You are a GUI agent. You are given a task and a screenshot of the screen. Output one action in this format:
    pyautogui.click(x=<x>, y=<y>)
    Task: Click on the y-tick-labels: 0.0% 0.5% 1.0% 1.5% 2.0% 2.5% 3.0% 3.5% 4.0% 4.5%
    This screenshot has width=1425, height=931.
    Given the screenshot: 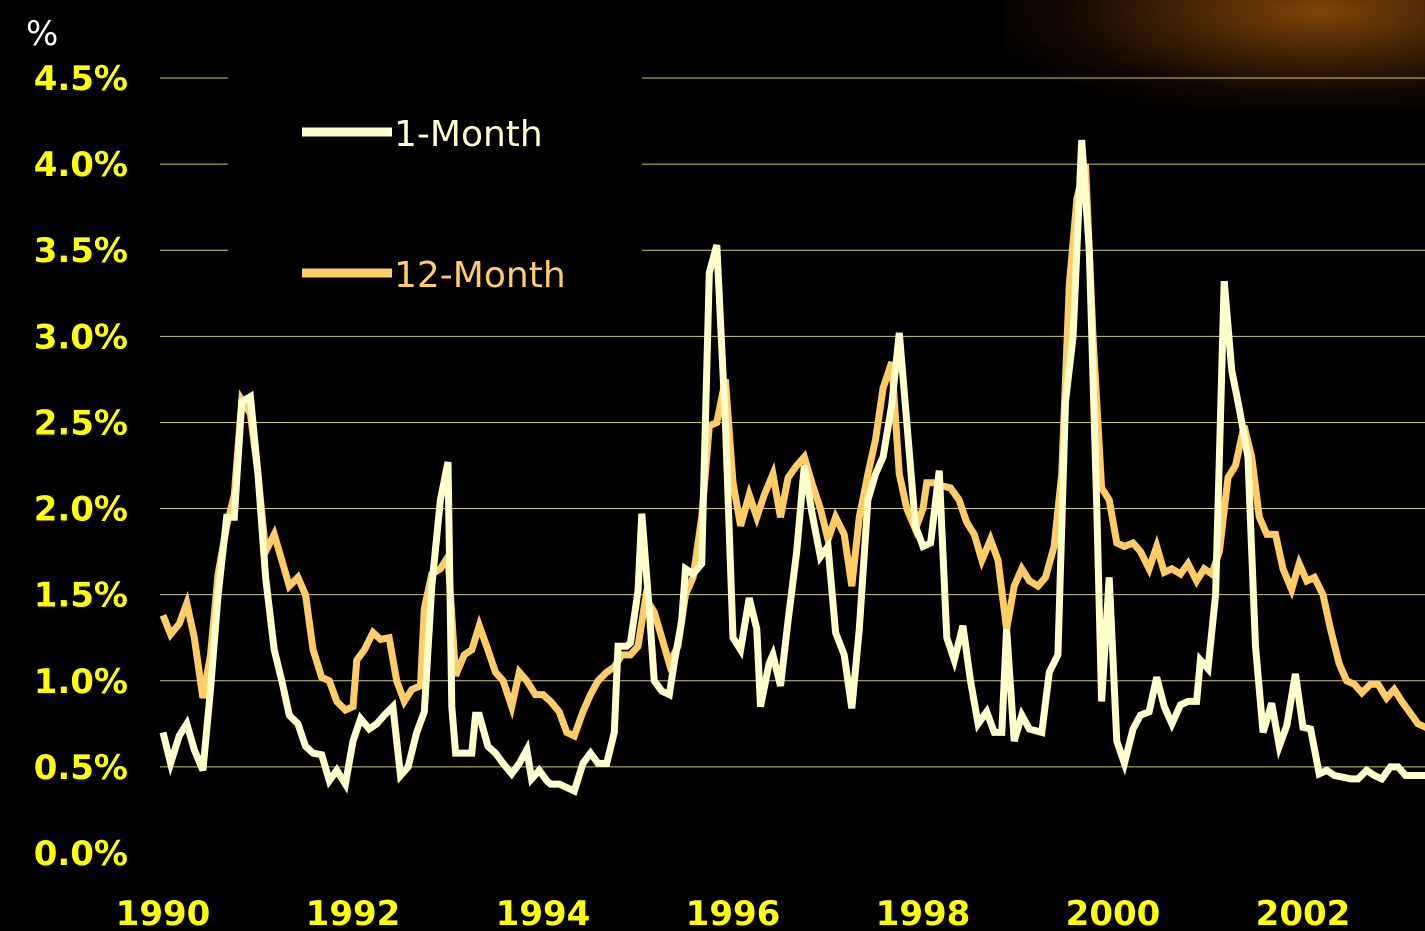 What is the action you would take?
    pyautogui.click(x=81, y=466)
    